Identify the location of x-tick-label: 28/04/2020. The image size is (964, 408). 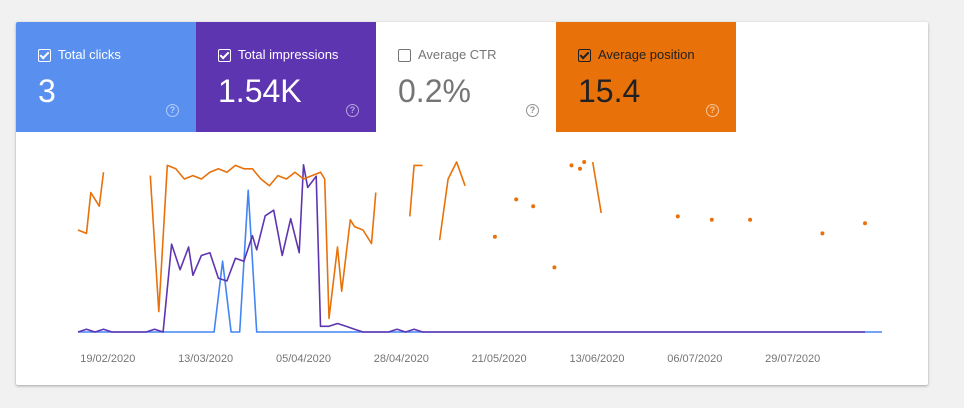
(401, 359).